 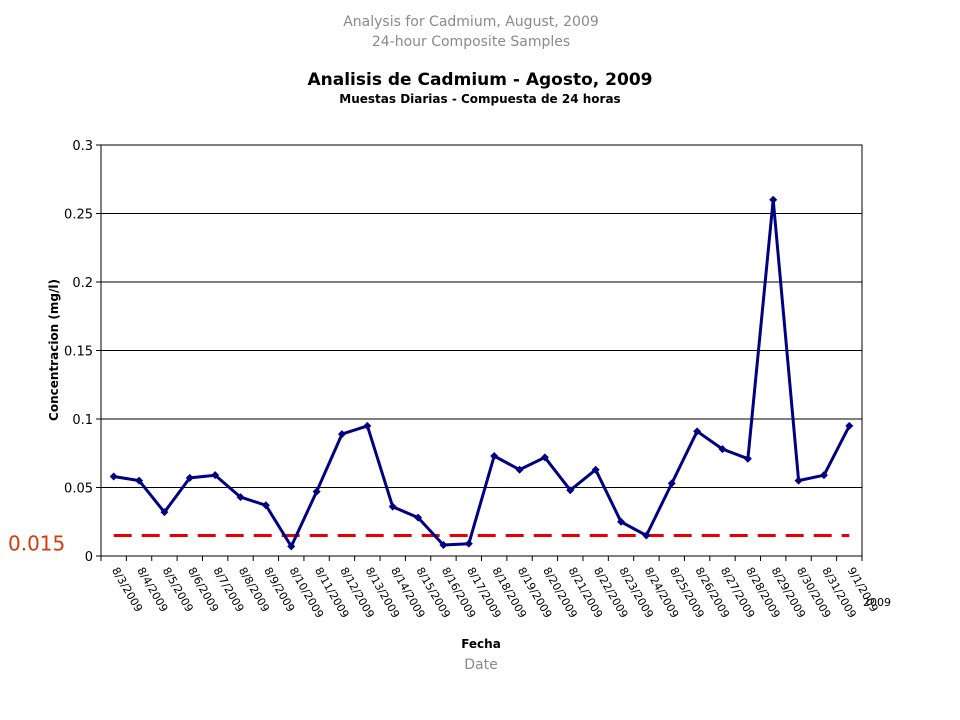 I want to click on limit-line-label: 0.015, so click(x=36, y=543).